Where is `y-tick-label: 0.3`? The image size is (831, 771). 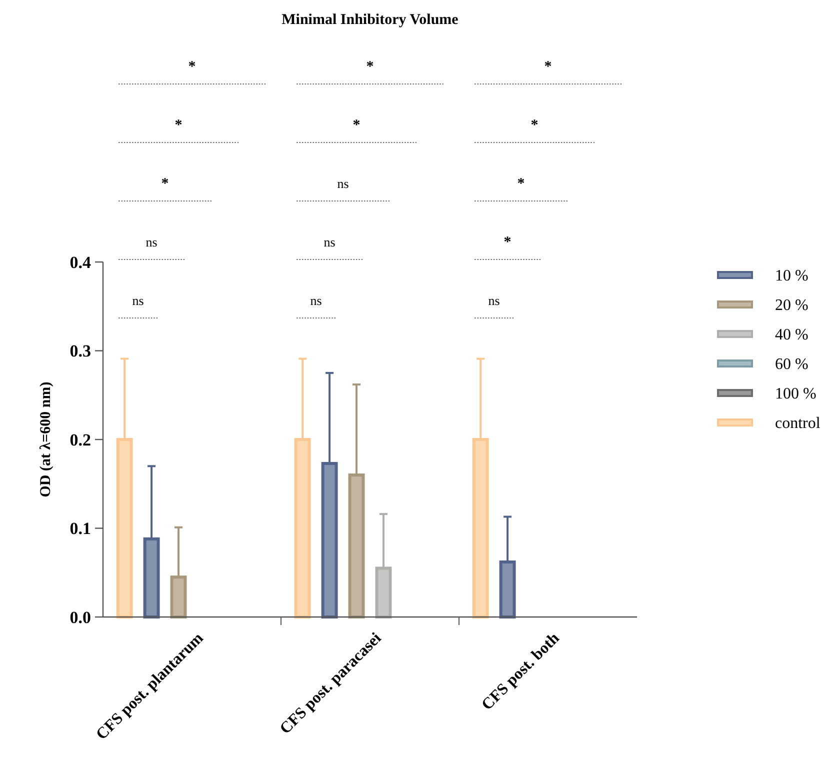 y-tick-label: 0.3 is located at coordinates (80, 351).